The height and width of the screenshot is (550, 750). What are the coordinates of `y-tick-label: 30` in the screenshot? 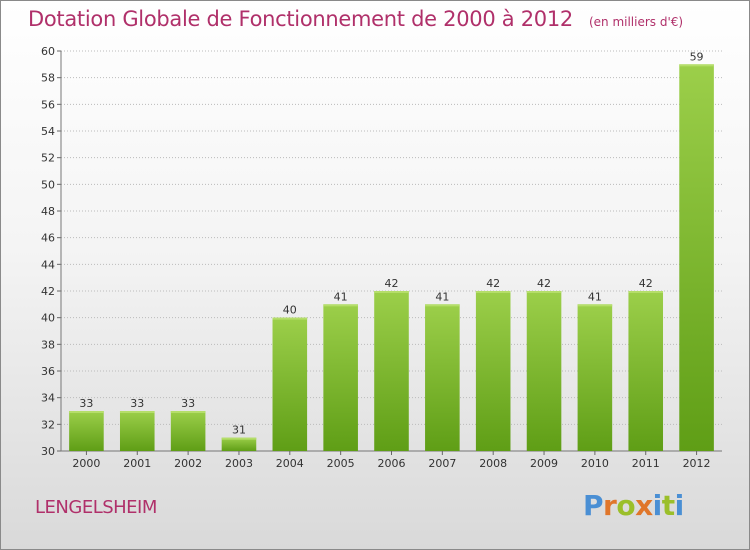 It's located at (48, 451).